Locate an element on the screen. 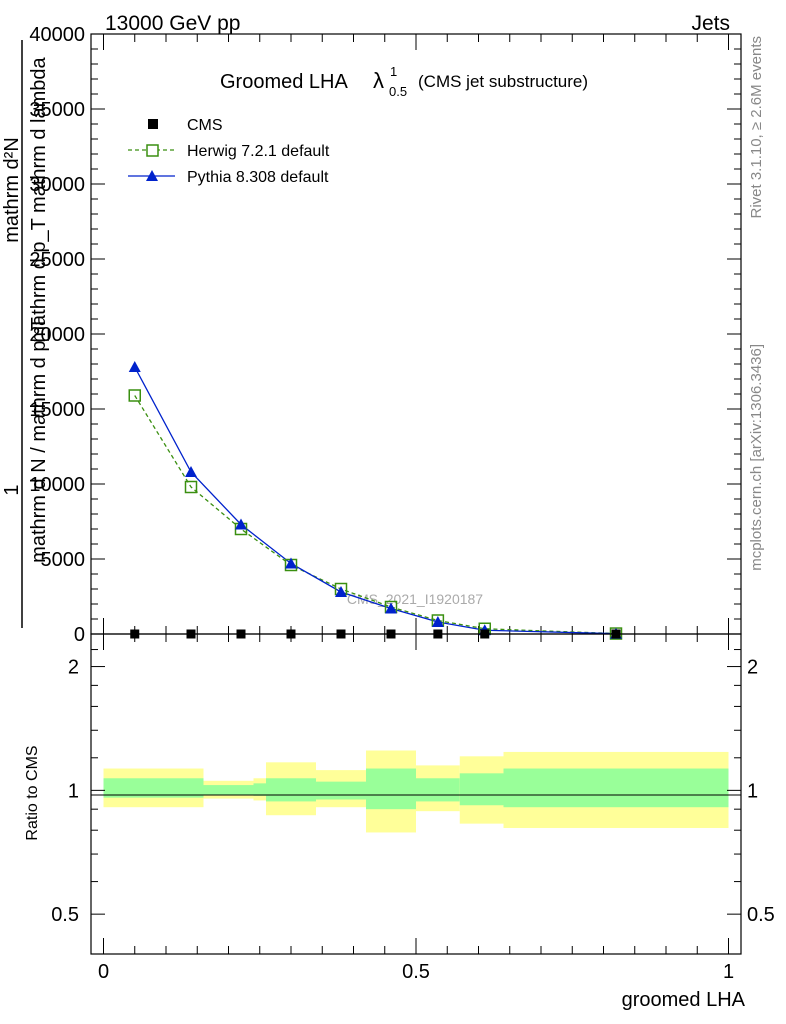 Image resolution: width=786 pixels, height=1024 pixels. legend-pythia-label: Pythia 8.308 default is located at coordinates (258, 177).